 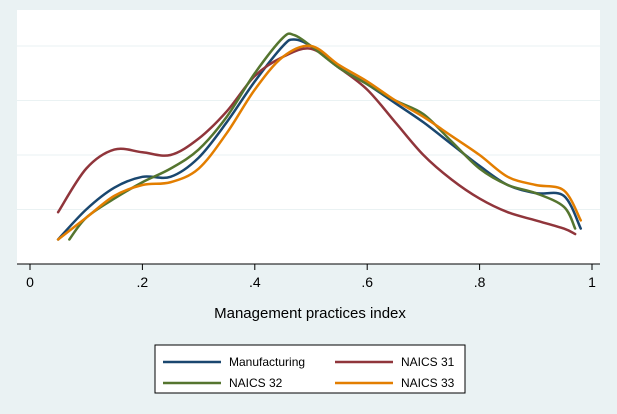 I want to click on legend-label: NAICS 33, so click(x=428, y=383).